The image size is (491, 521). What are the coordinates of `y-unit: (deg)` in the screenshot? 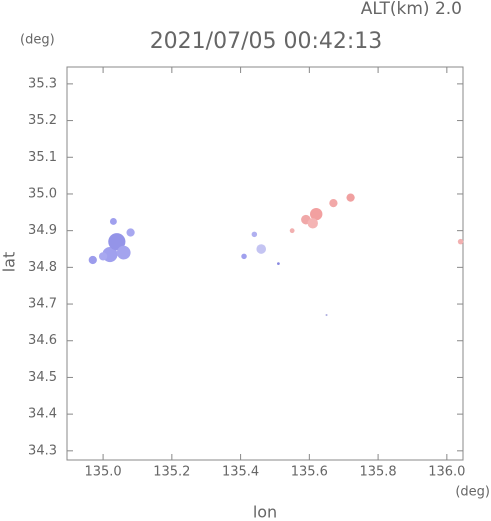 It's located at (37, 40).